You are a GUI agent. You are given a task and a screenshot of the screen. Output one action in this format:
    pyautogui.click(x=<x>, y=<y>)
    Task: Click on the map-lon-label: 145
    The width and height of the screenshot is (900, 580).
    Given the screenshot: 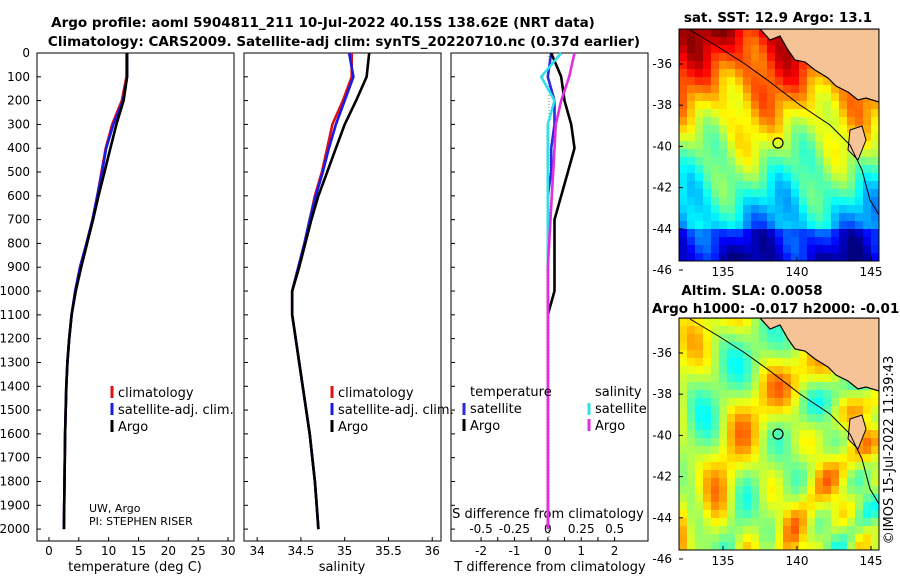 What is the action you would take?
    pyautogui.click(x=871, y=561)
    